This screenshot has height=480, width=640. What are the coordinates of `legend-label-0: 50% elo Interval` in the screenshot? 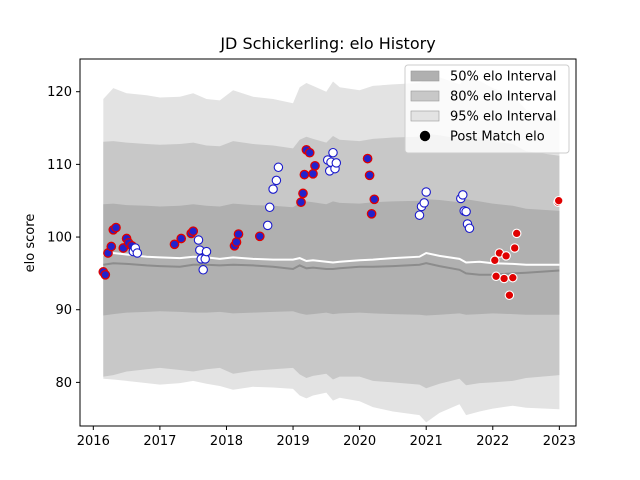 It's located at (503, 77).